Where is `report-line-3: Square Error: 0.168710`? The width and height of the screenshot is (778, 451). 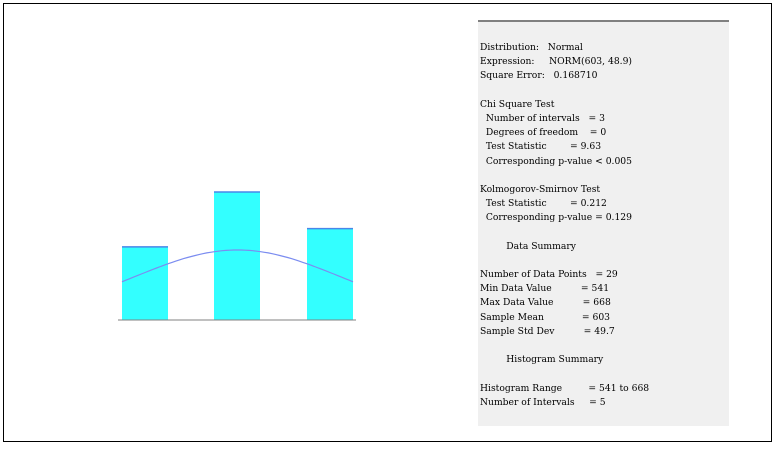
report-line-3: Square Error: 0.168710 is located at coordinates (539, 76).